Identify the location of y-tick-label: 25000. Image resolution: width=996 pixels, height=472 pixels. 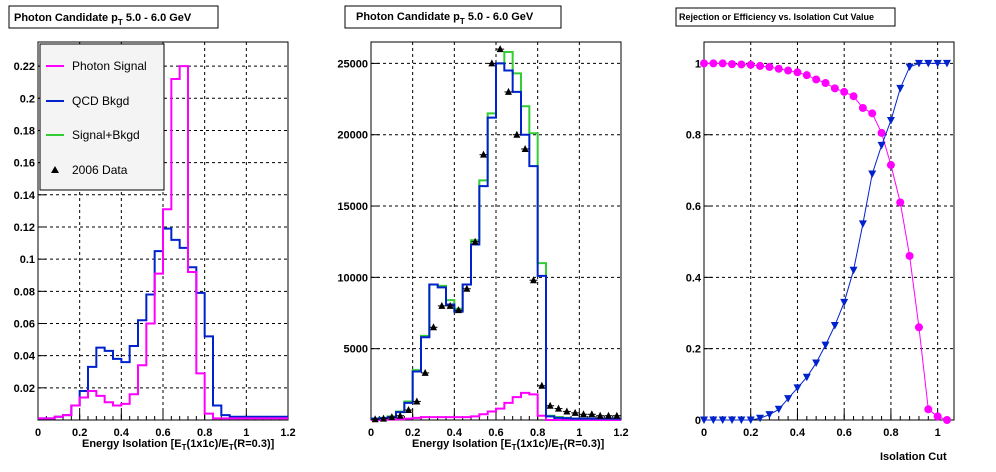
(352, 64).